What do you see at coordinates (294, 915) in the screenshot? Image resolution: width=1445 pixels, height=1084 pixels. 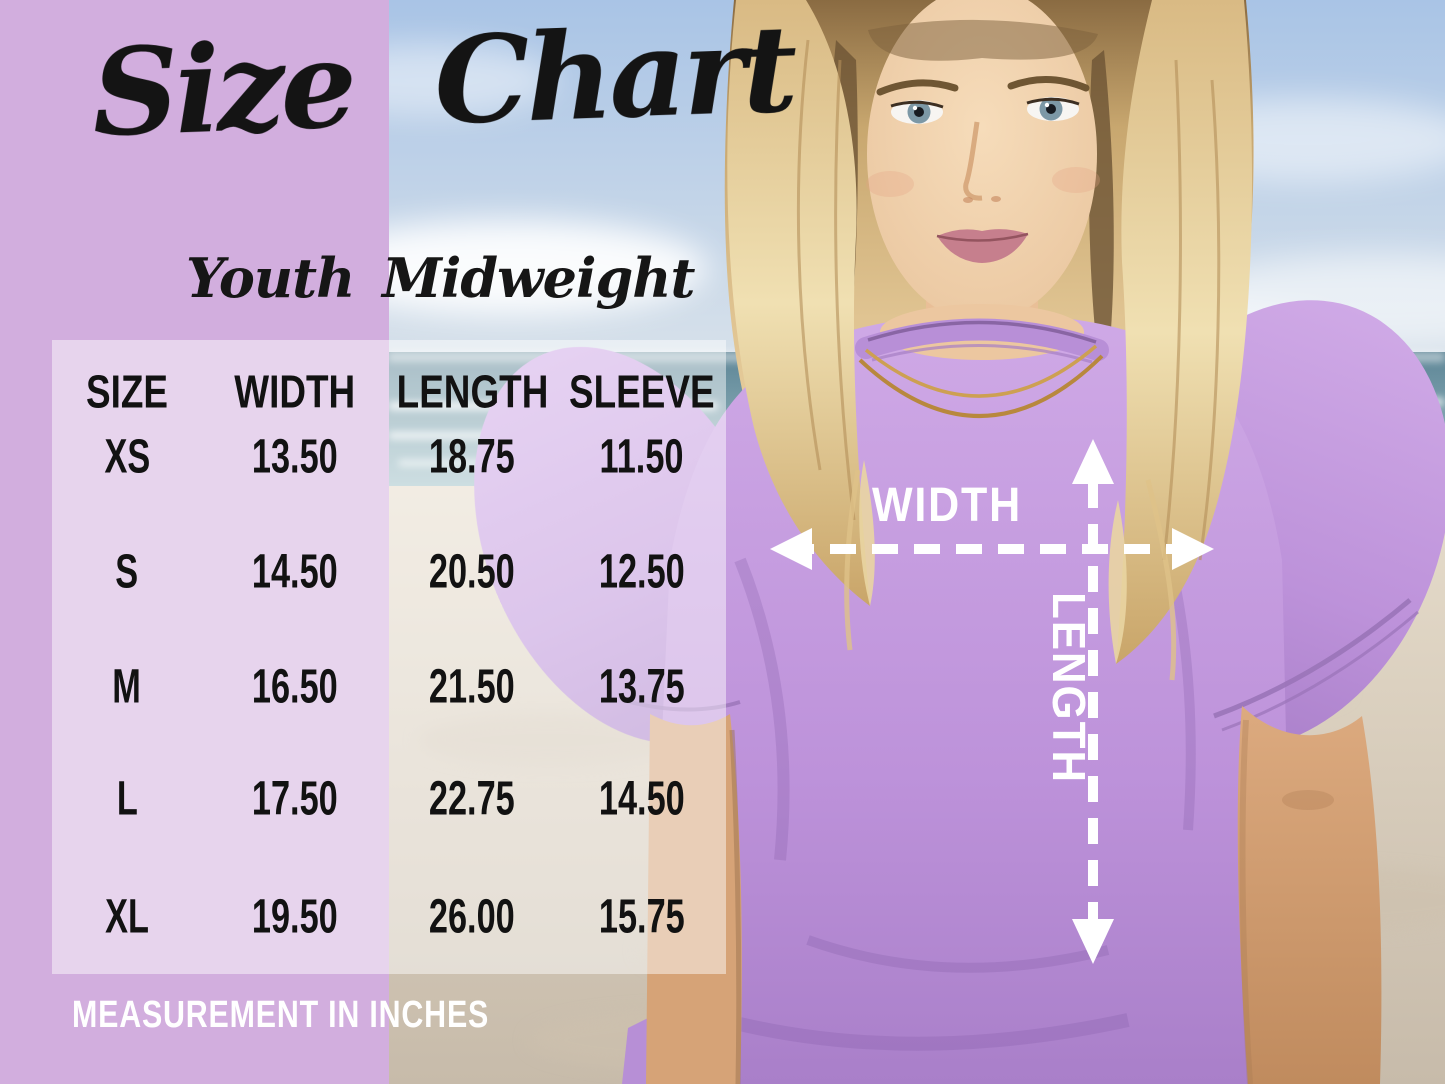 I see `cell-width: 19.50` at bounding box center [294, 915].